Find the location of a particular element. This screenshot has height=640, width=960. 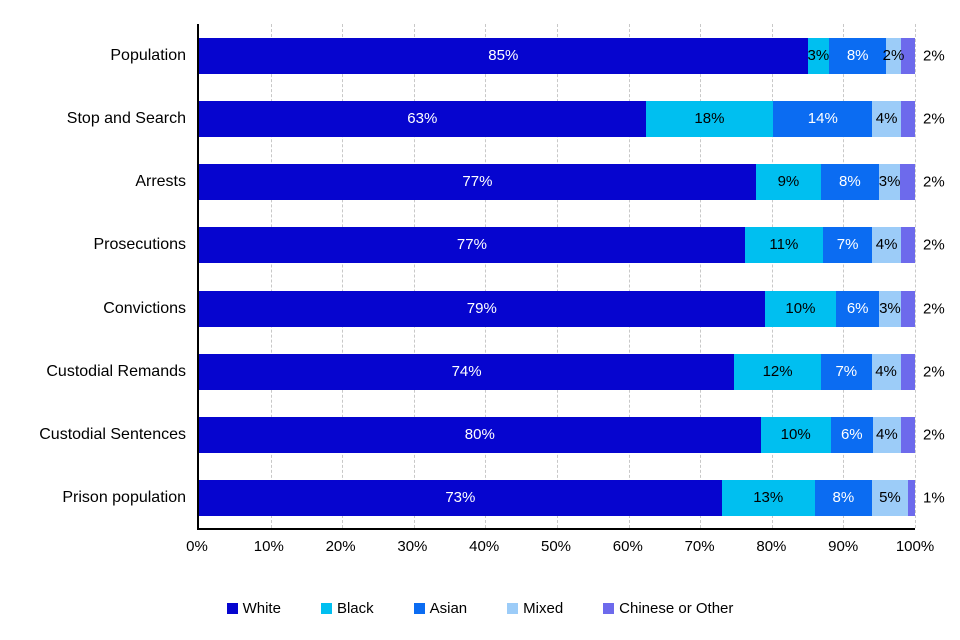

category-label: Prison population is located at coordinates (124, 498).